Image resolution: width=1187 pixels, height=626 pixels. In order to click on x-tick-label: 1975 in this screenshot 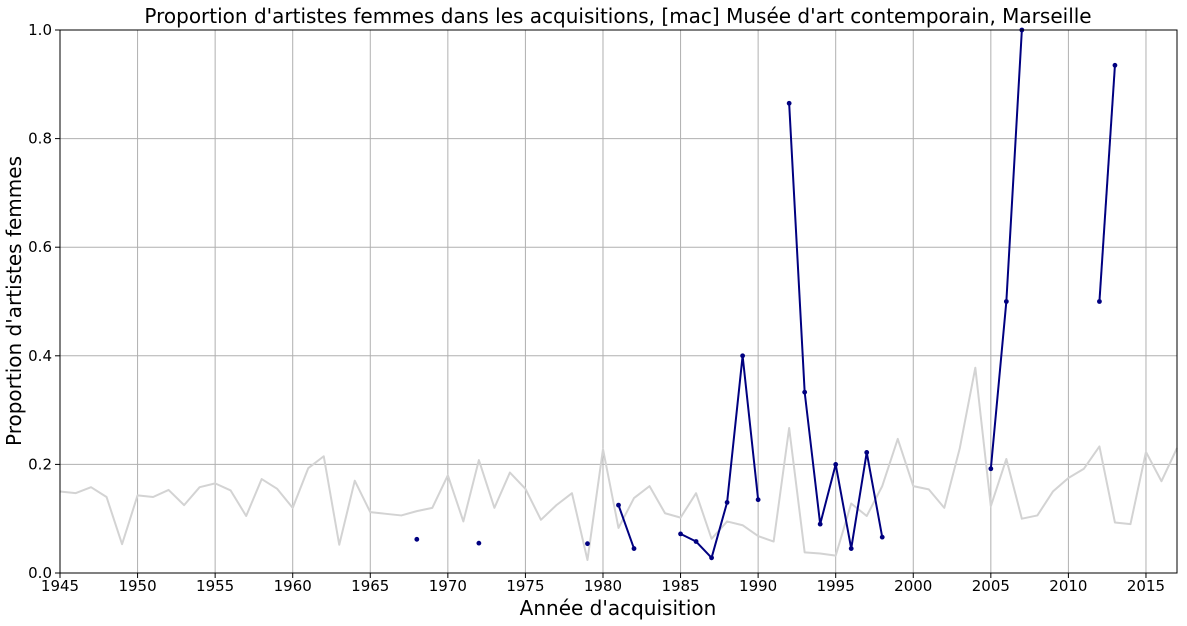, I will do `click(525, 586)`.